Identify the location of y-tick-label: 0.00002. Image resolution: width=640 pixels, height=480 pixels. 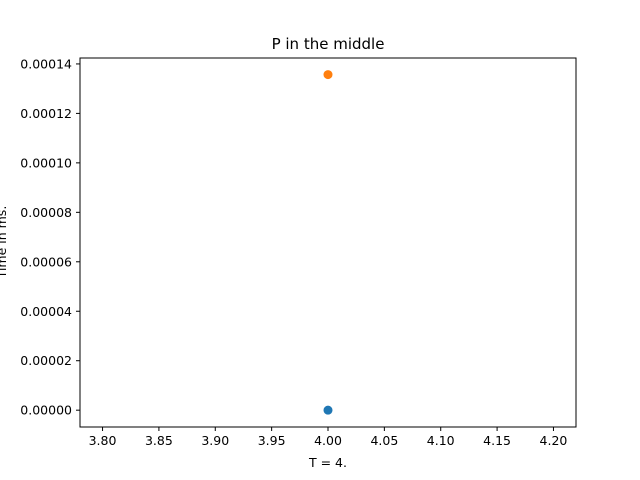
(46, 360).